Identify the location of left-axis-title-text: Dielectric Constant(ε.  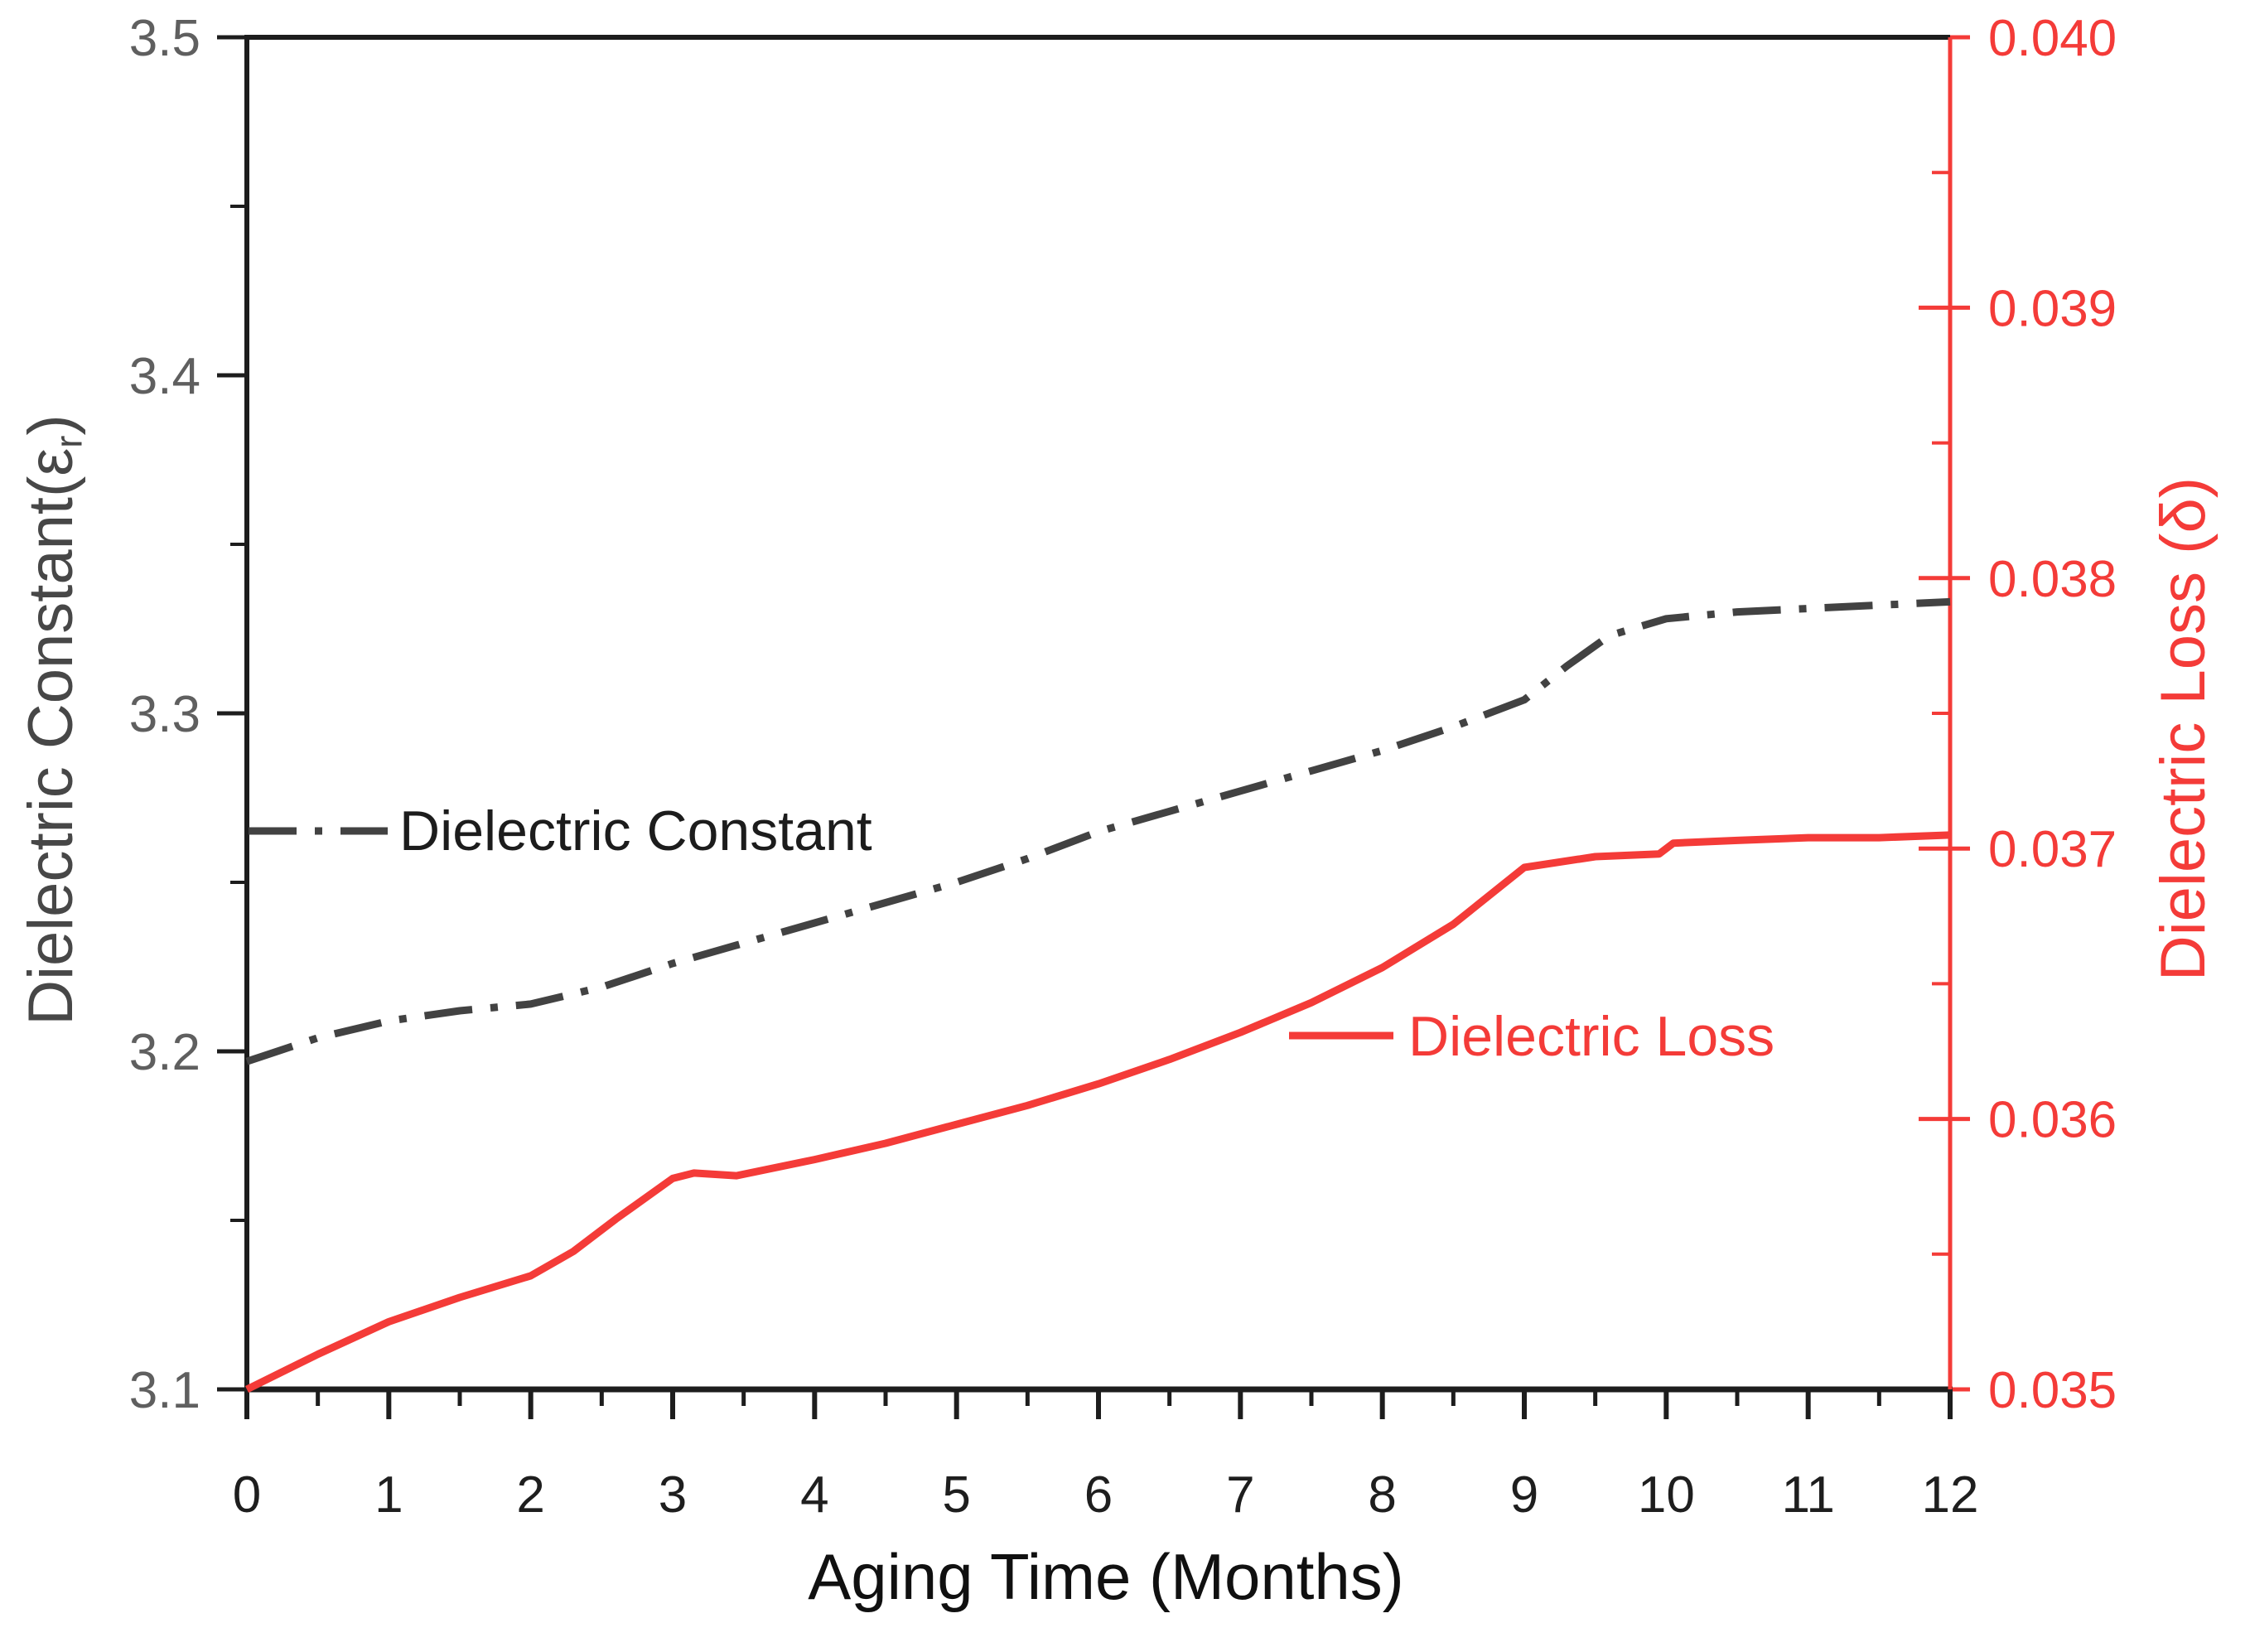
(51, 737).